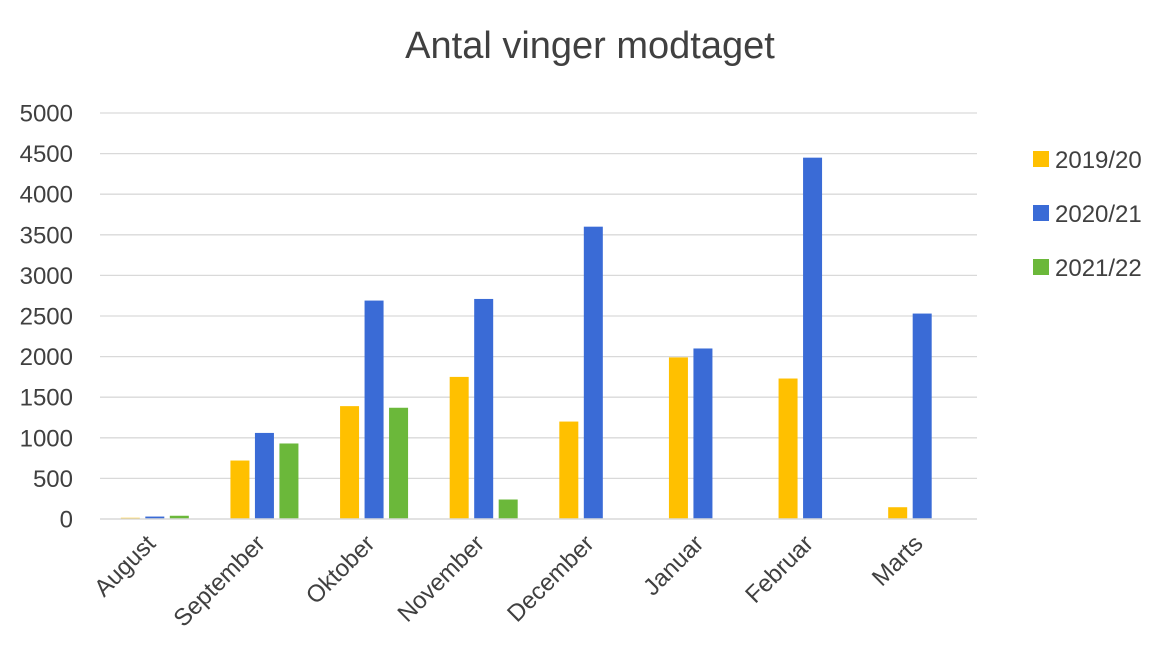 Image resolution: width=1168 pixels, height=665 pixels. I want to click on y-tick-label: 3000, so click(46, 276).